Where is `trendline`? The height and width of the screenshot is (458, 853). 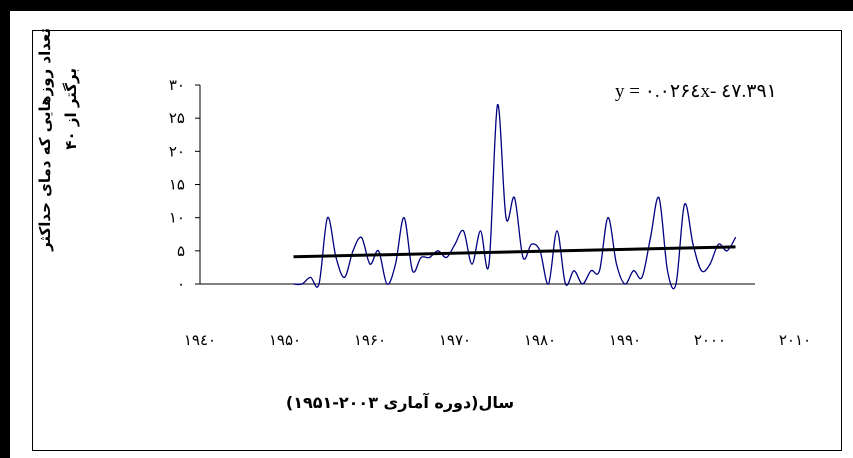 trendline is located at coordinates (514, 252).